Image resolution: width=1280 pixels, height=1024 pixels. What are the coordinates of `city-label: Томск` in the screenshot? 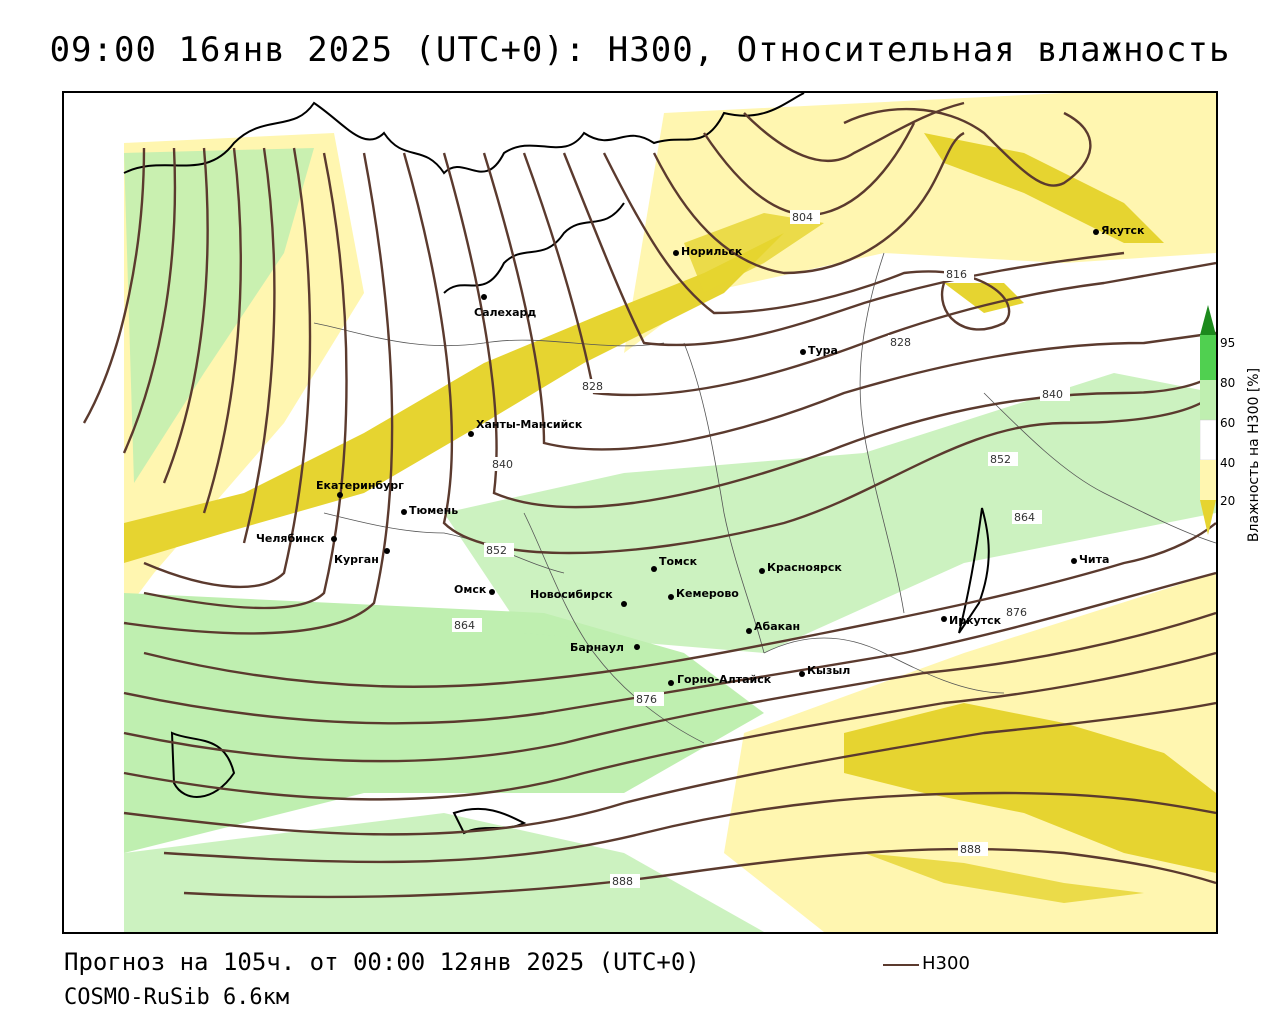 It's located at (678, 561).